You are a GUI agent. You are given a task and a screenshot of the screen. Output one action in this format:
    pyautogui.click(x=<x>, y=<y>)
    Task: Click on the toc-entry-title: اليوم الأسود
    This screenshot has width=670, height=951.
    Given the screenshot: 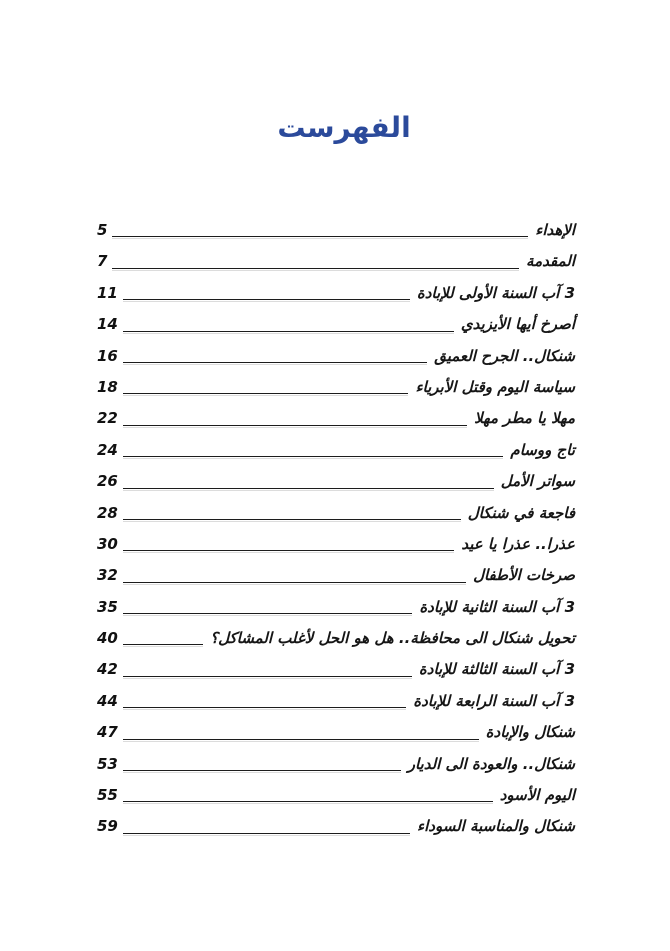 What is the action you would take?
    pyautogui.click(x=537, y=795)
    